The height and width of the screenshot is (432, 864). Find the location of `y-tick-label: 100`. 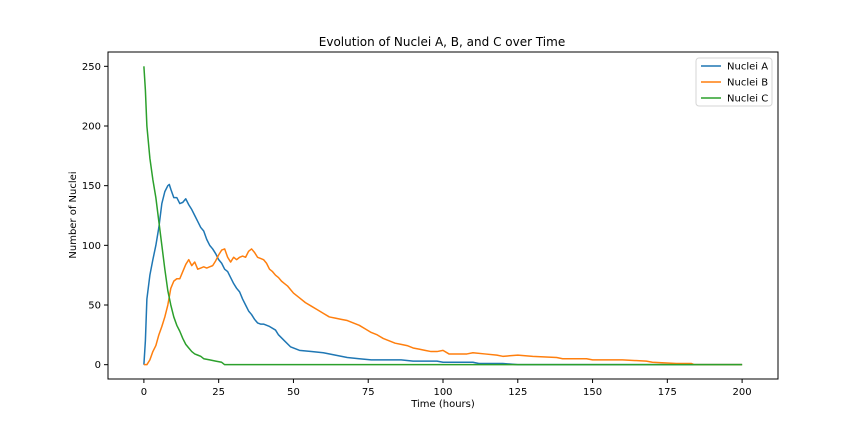

y-tick-label: 100 is located at coordinates (91, 246).